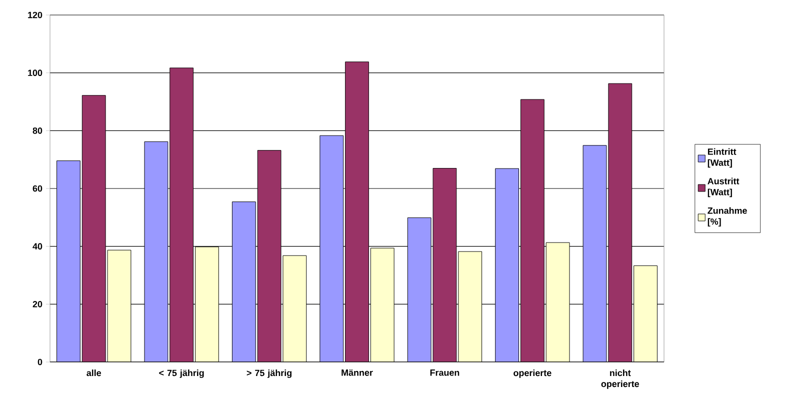 This screenshot has height=420, width=798. What do you see at coordinates (357, 373) in the screenshot?
I see `x-tick-label: Männer` at bounding box center [357, 373].